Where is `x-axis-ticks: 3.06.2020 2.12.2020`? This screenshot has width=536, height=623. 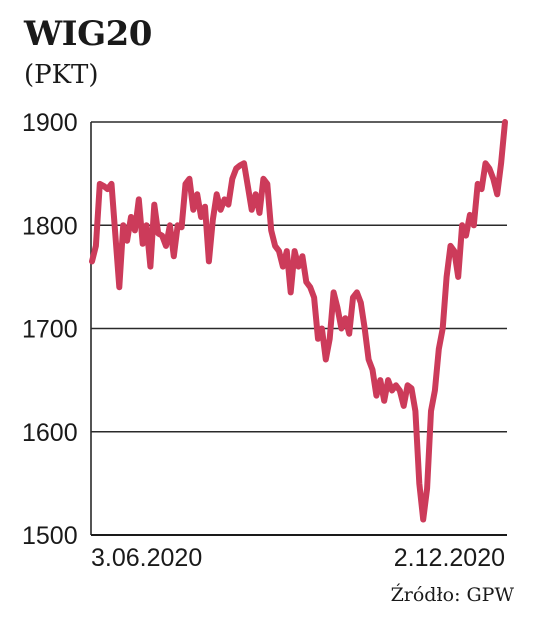
x-axis-ticks: 3.06.2020 2.12.2020 is located at coordinates (298, 558).